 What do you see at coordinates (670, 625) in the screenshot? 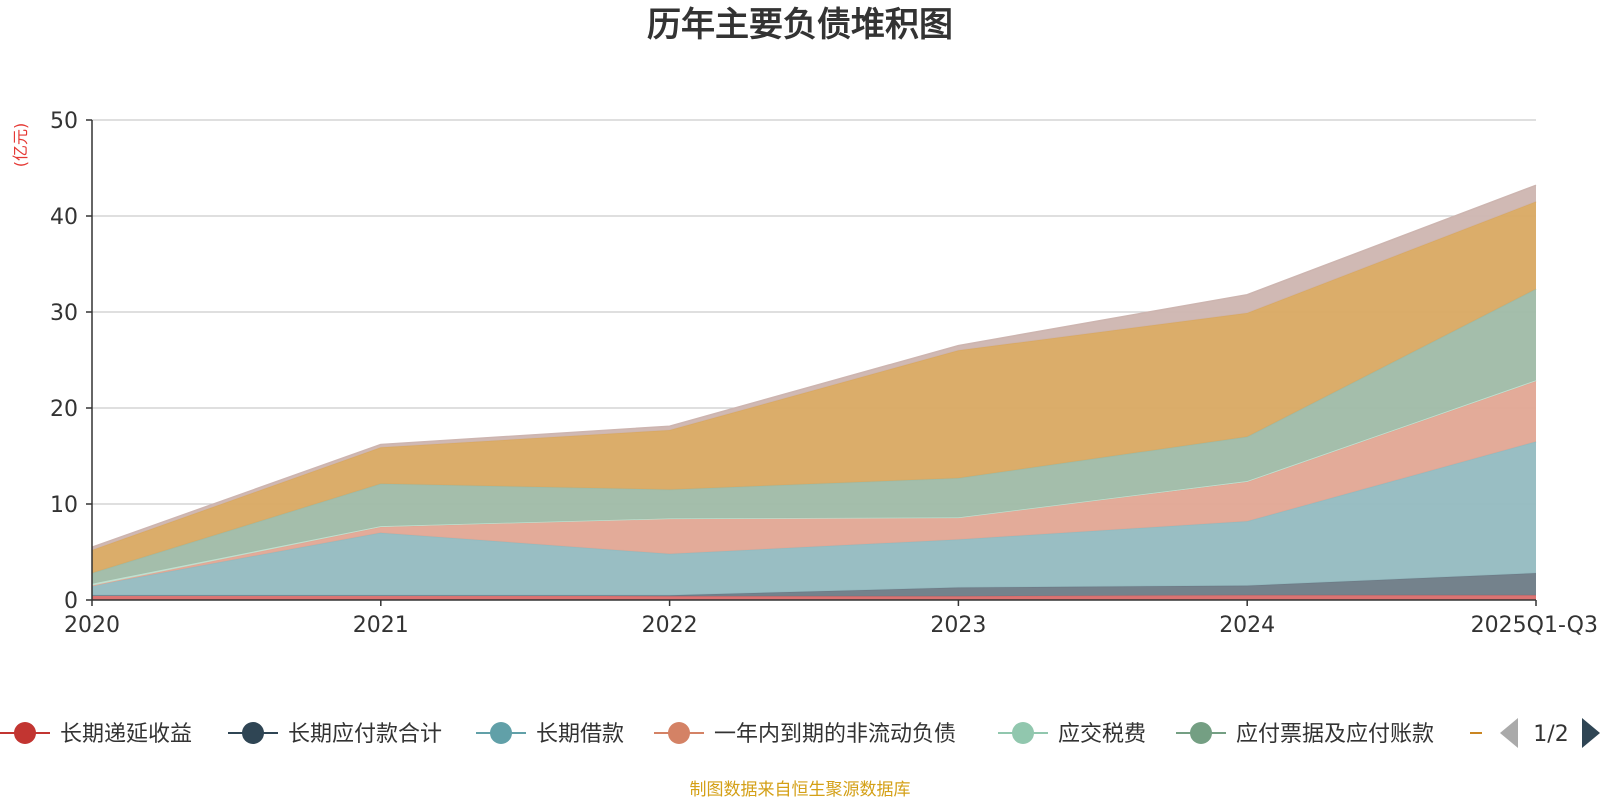
I see `x-tick-label: 2022` at bounding box center [670, 625].